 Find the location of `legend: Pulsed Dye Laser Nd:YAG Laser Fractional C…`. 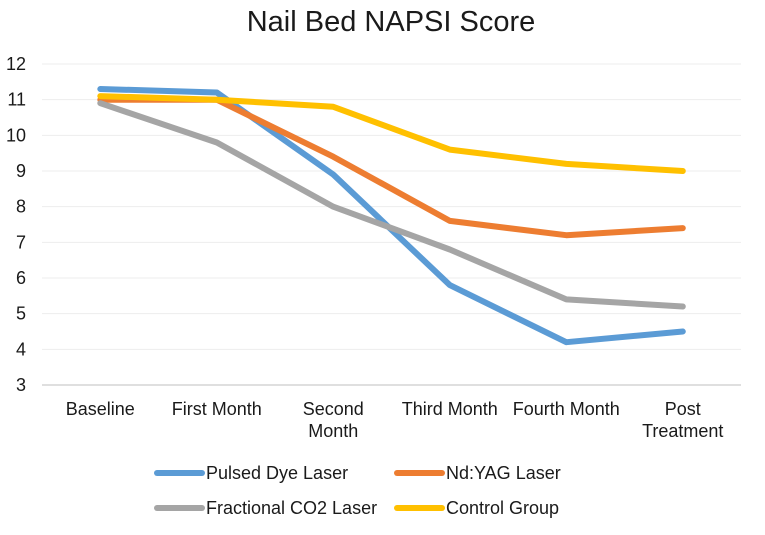

legend: Pulsed Dye Laser Nd:YAG Laser Fractional C… is located at coordinates (357, 490).